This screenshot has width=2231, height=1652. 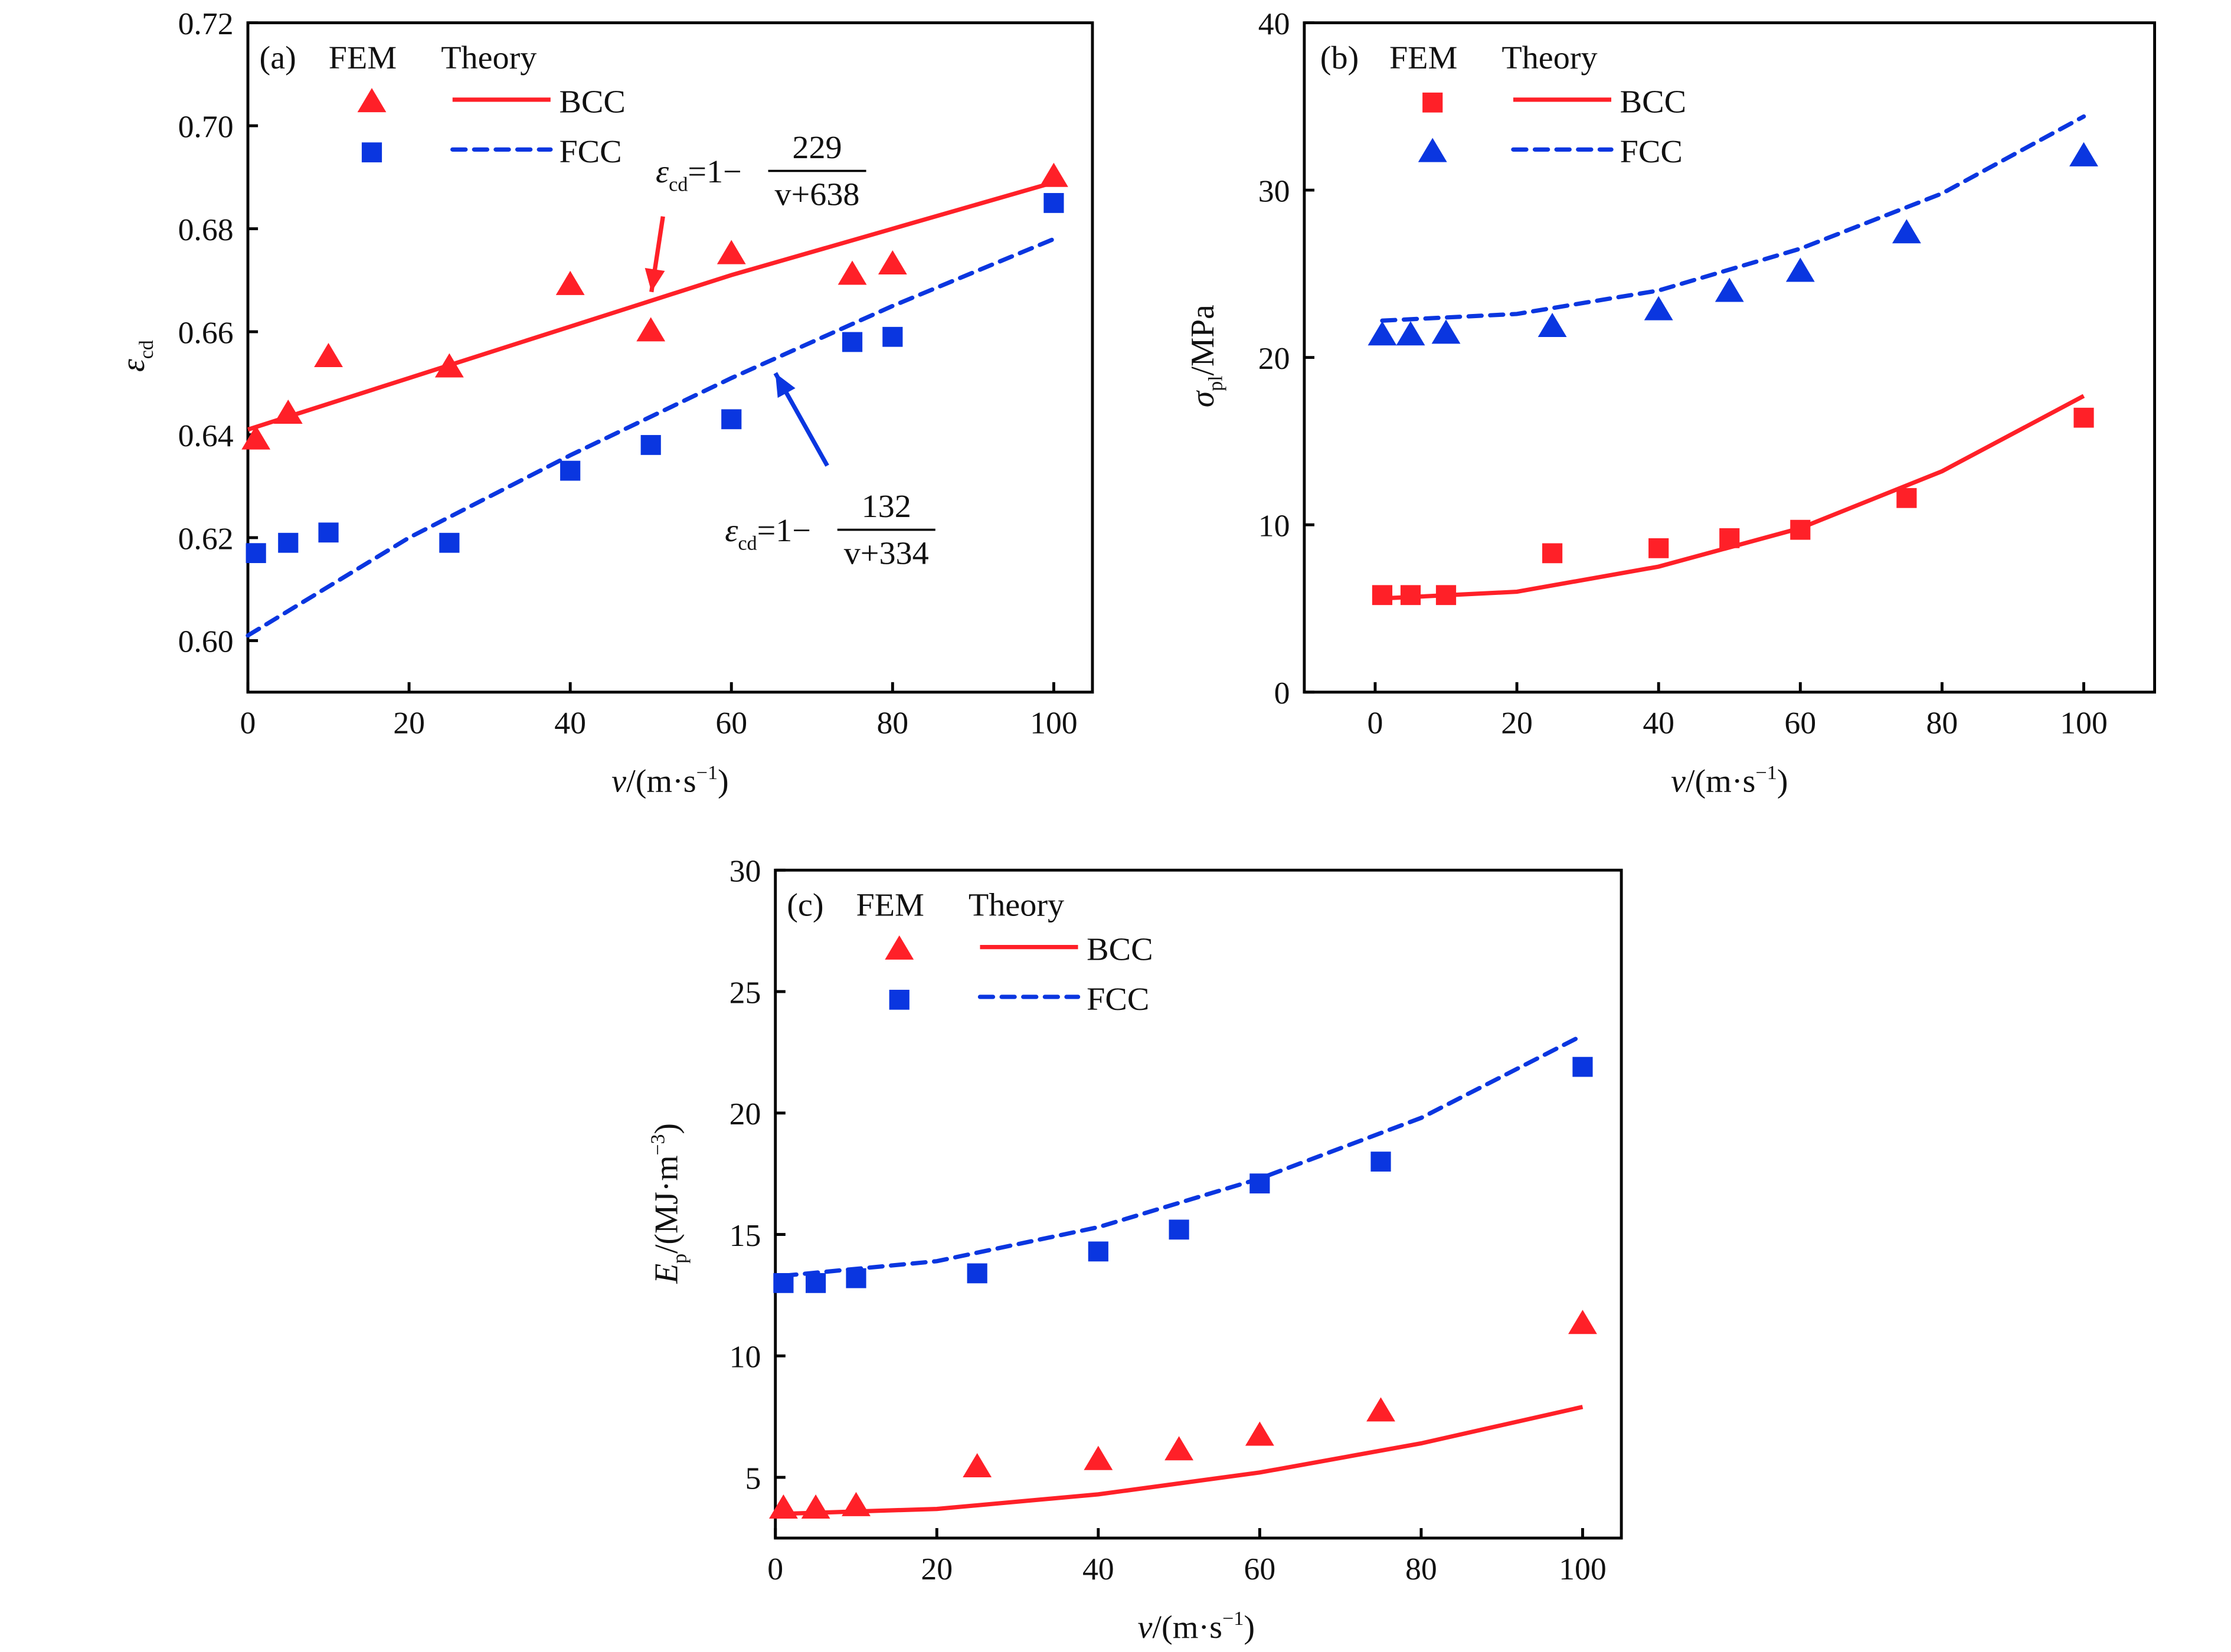 I want to click on label-part: −3, so click(x=658, y=1145).